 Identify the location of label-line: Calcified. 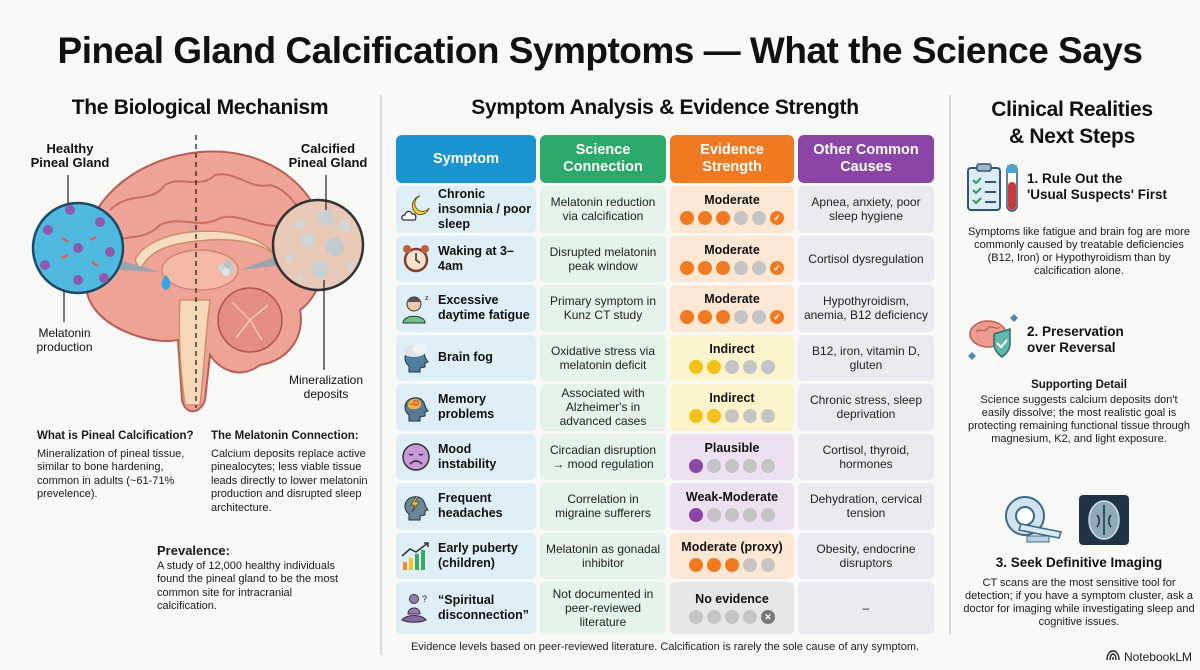
(328, 148).